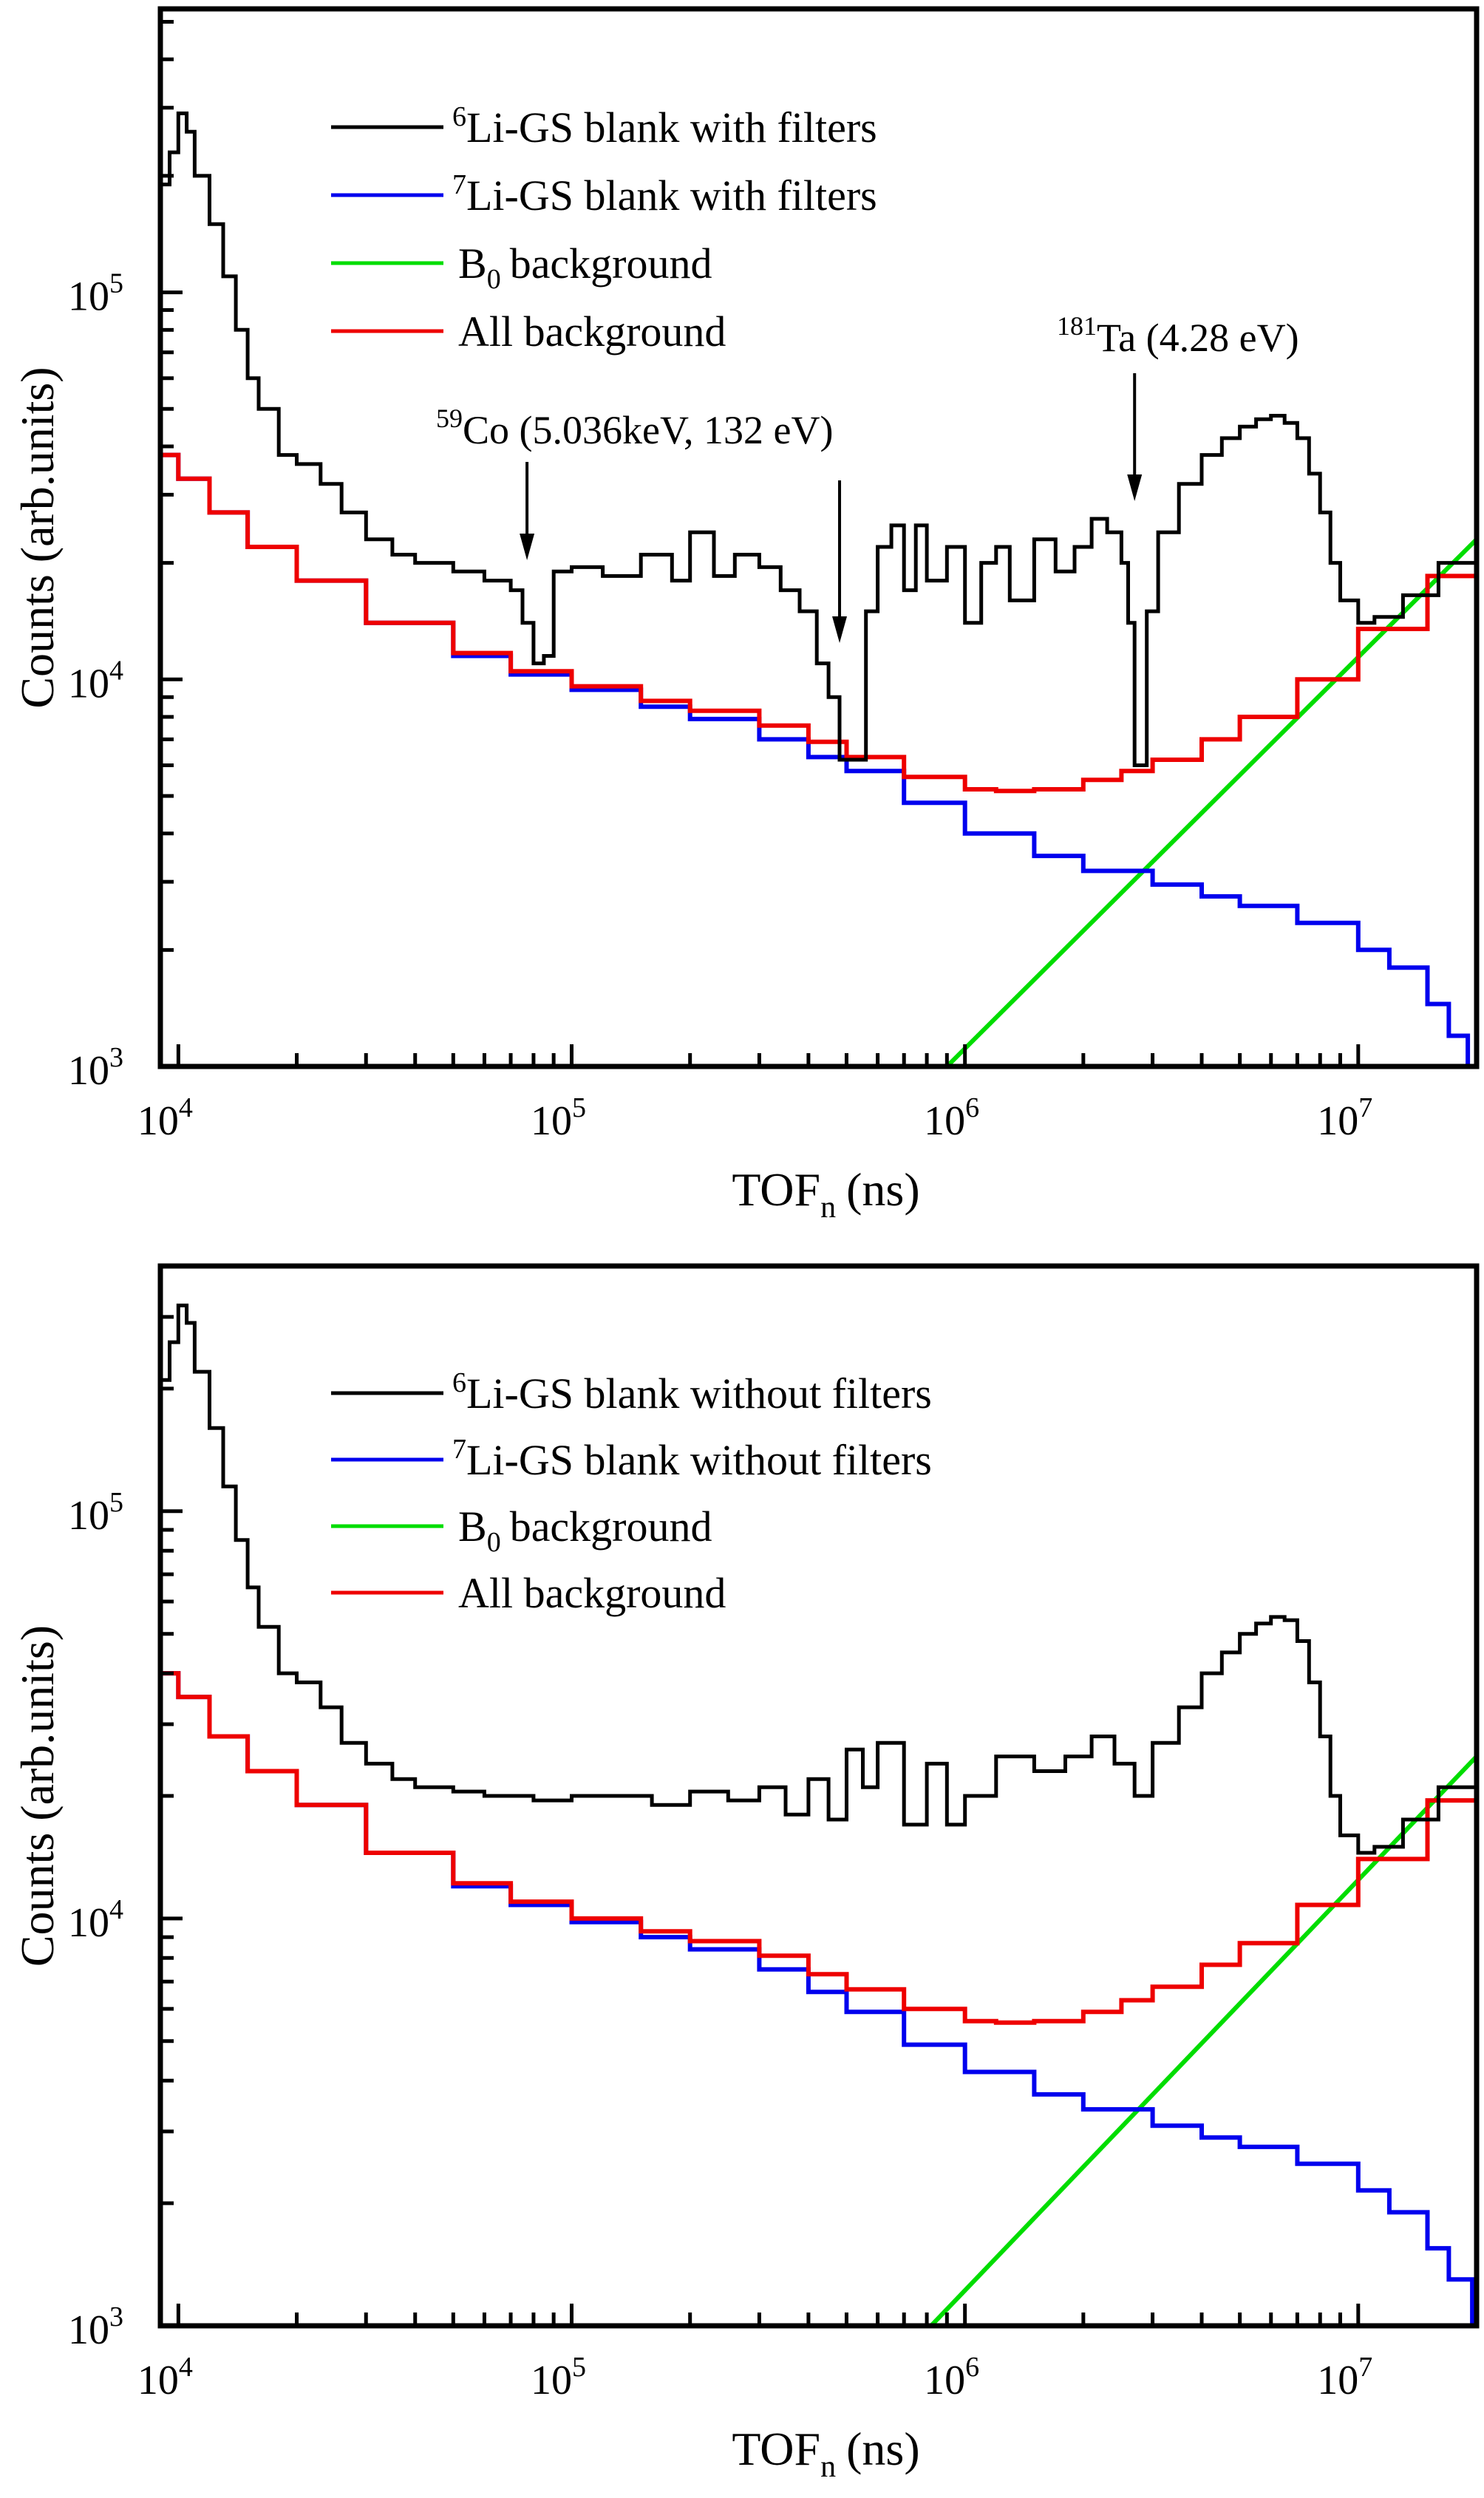  I want to click on annotation-superscript: 181, so click(1077, 326).